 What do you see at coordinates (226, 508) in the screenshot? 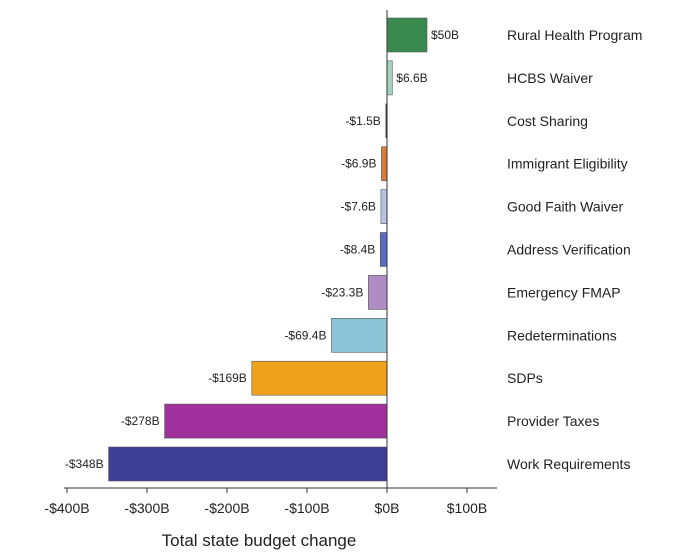
I see `x-tick-label-2: -$200B` at bounding box center [226, 508].